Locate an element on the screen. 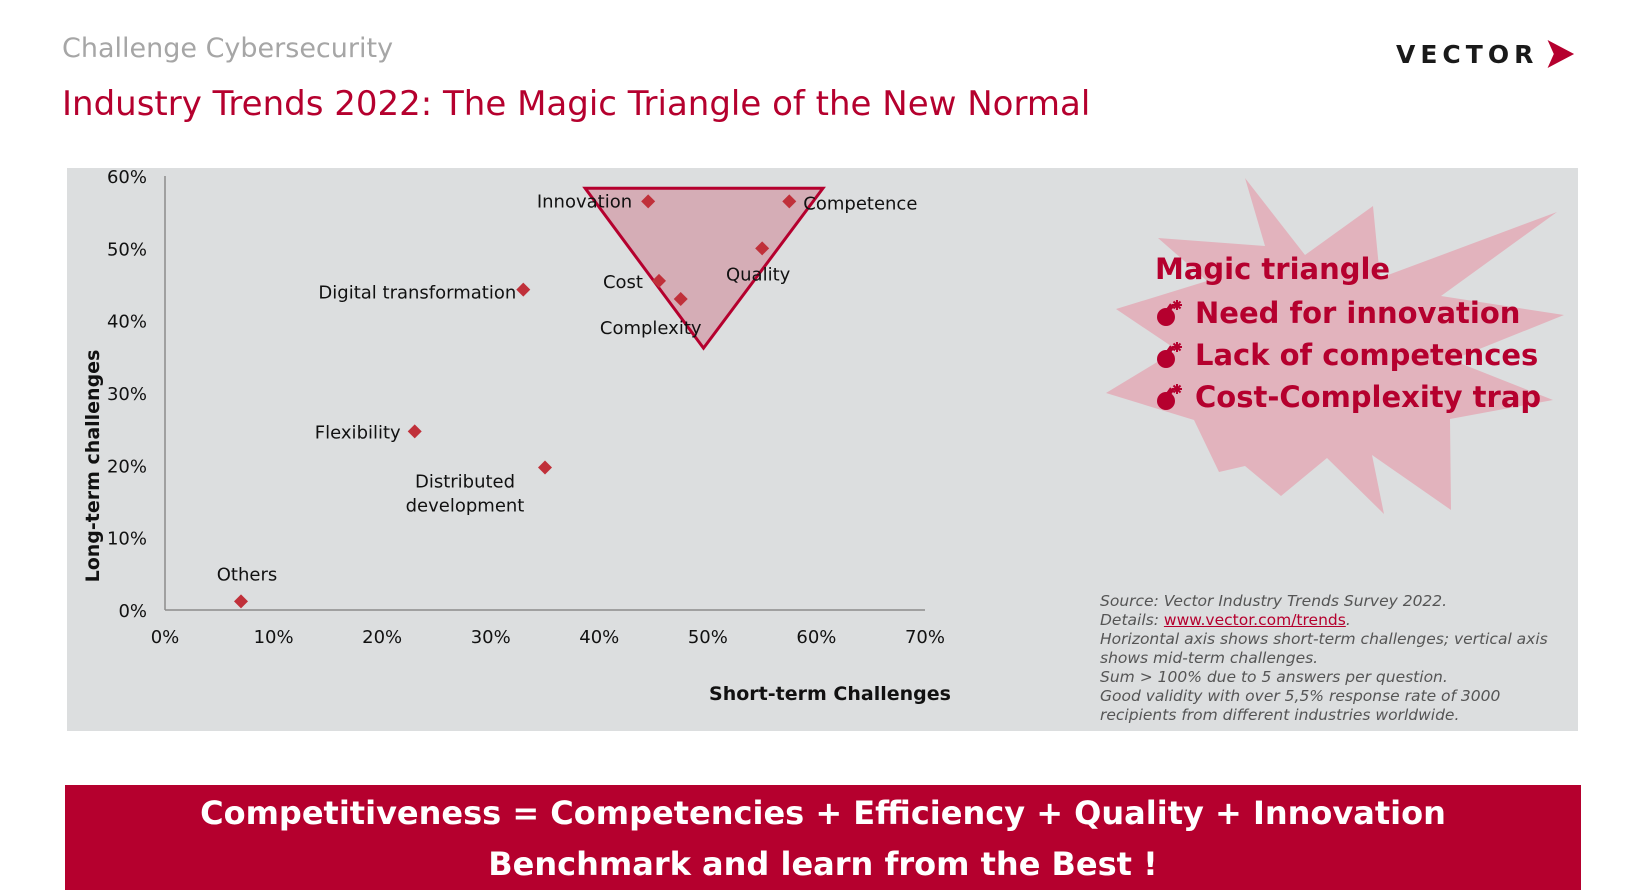 The width and height of the screenshot is (1640, 894). data-point-label: Flexibility is located at coordinates (358, 432).